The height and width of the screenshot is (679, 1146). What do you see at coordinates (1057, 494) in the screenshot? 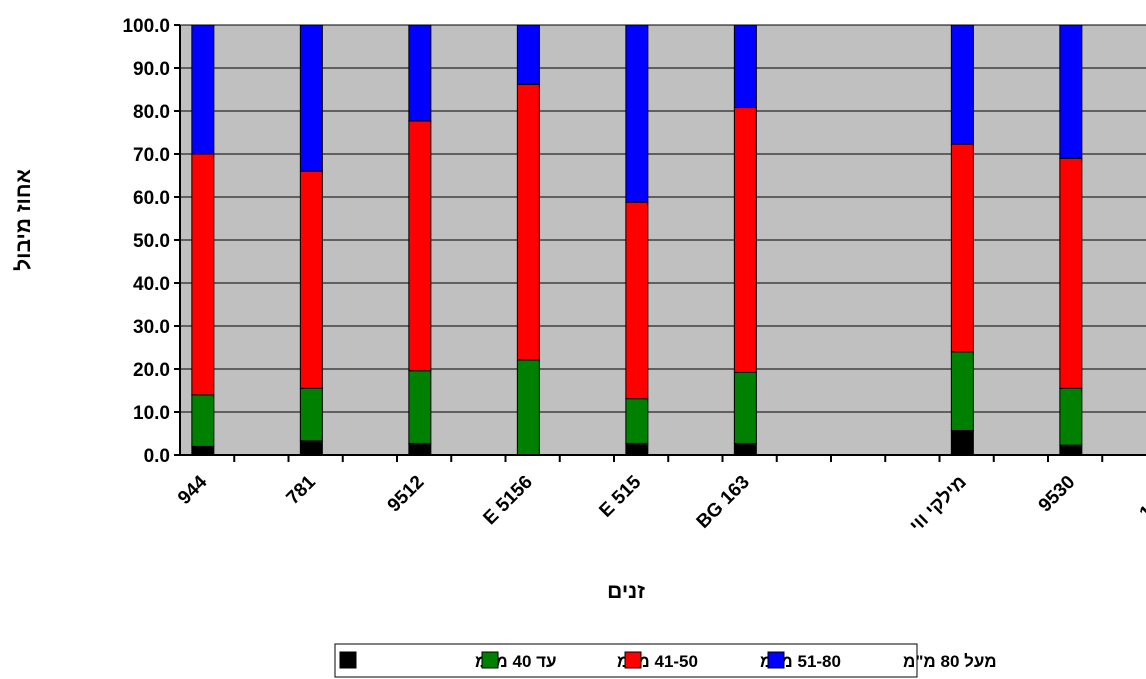
I see `x-tick-label: 9530` at bounding box center [1057, 494].